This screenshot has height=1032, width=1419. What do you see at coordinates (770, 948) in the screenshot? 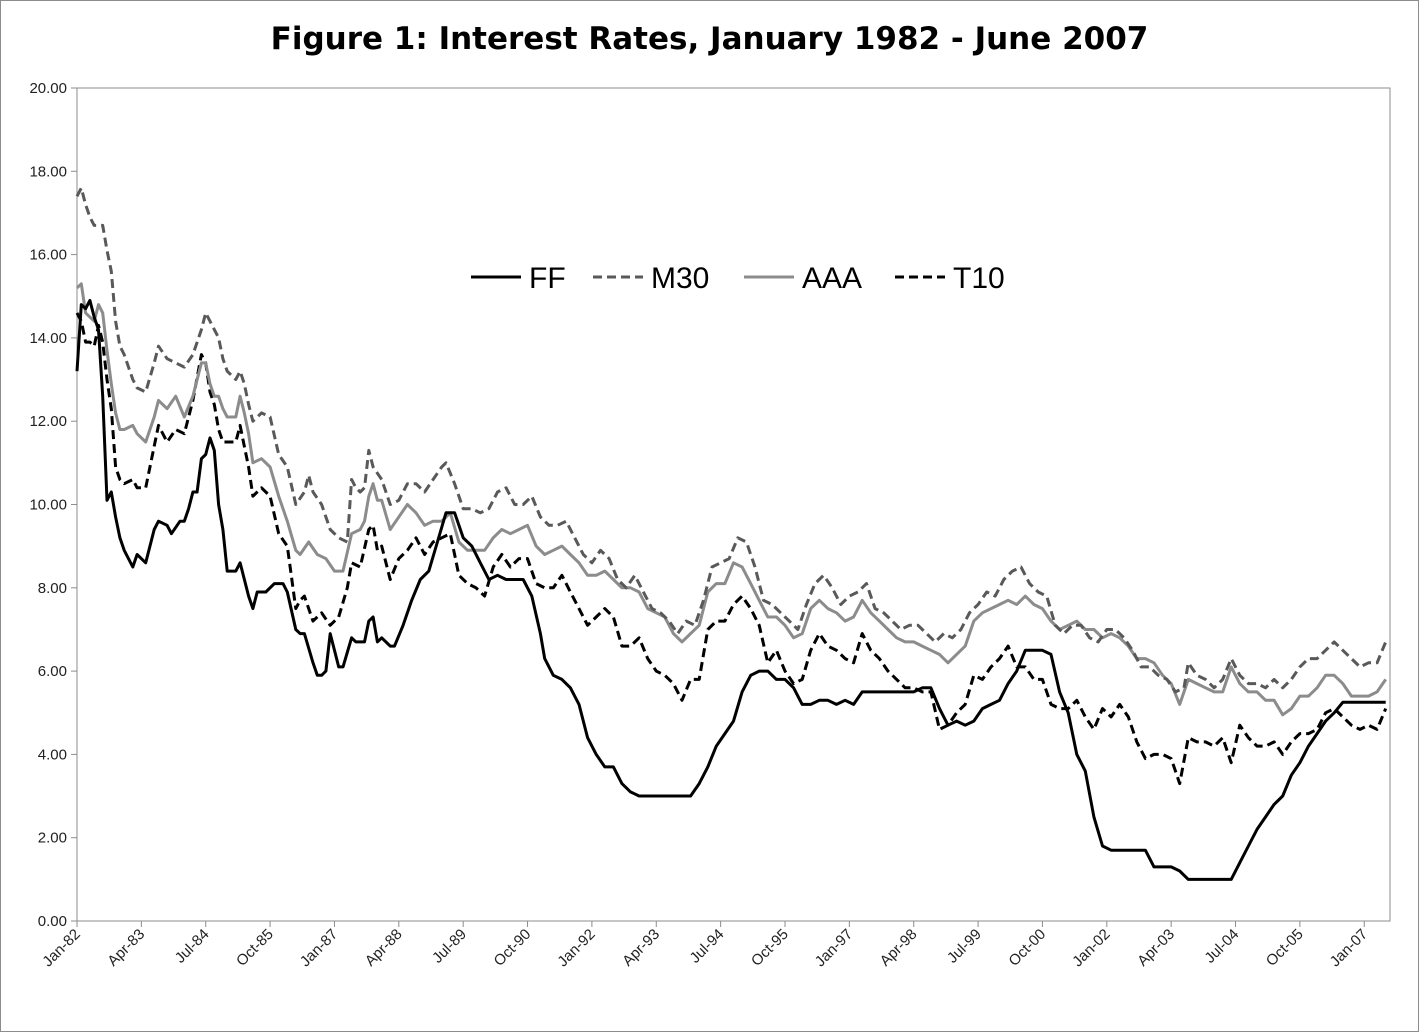
I see `x-tick-label: Oct-95` at bounding box center [770, 948].